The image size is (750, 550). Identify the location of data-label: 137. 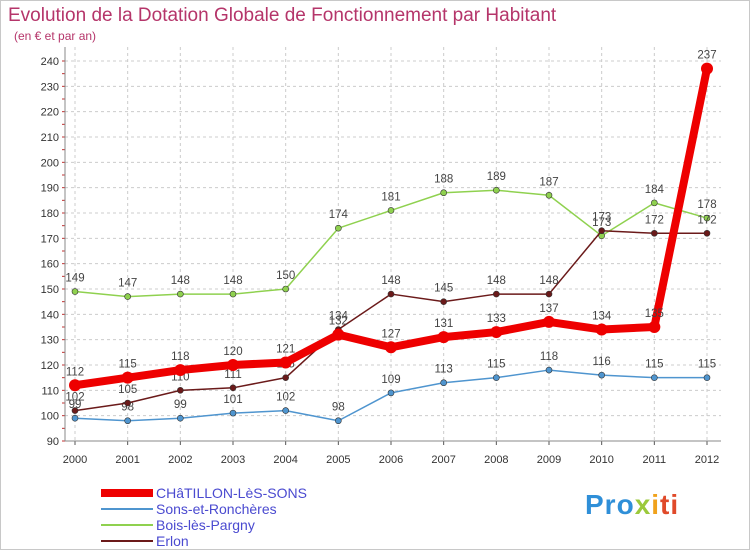
(548, 309).